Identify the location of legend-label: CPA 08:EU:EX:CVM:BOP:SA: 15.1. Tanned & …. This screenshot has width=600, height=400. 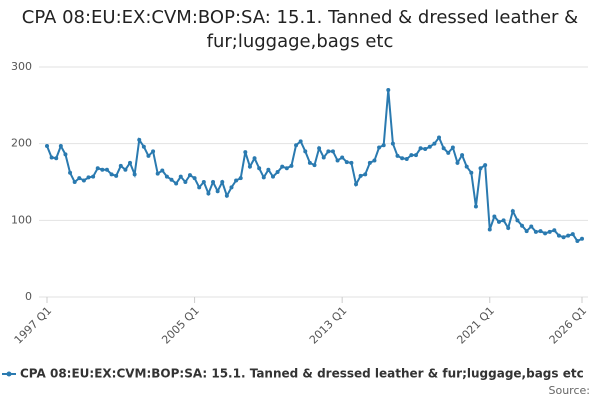
(302, 374).